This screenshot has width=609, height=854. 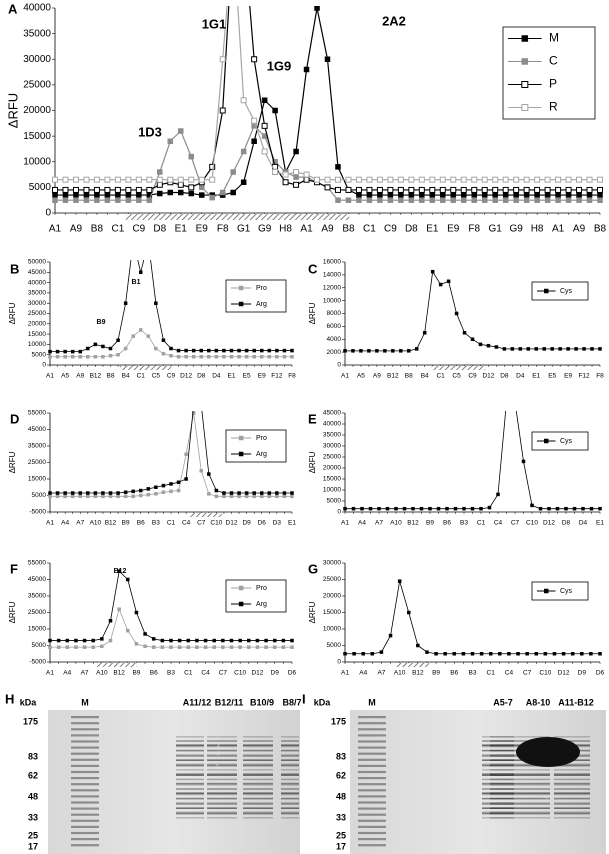 I want to click on x-tick-label: C10, so click(x=216, y=523).